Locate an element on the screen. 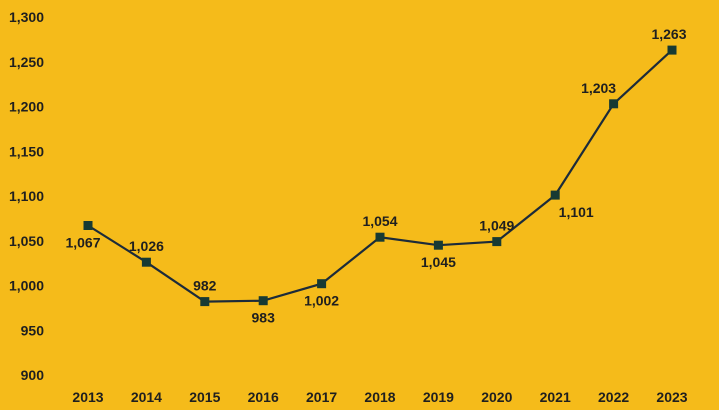  x-tick-label: 2021 is located at coordinates (555, 397).